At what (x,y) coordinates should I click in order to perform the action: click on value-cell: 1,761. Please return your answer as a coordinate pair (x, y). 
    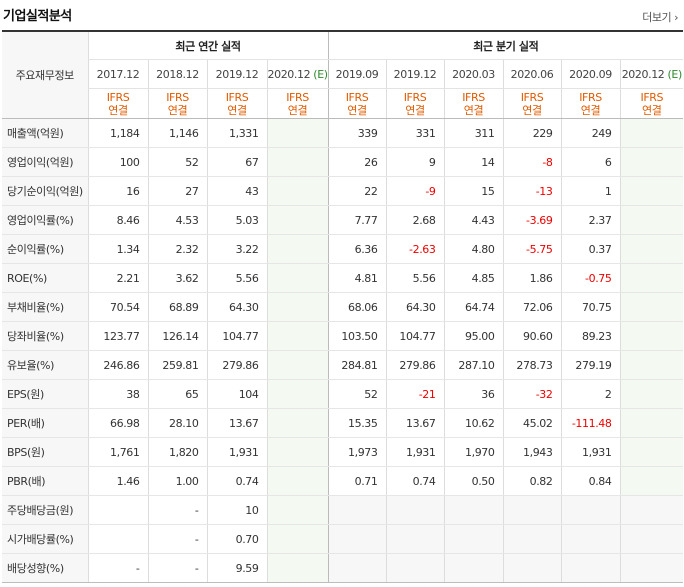
    Looking at the image, I should click on (117, 452).